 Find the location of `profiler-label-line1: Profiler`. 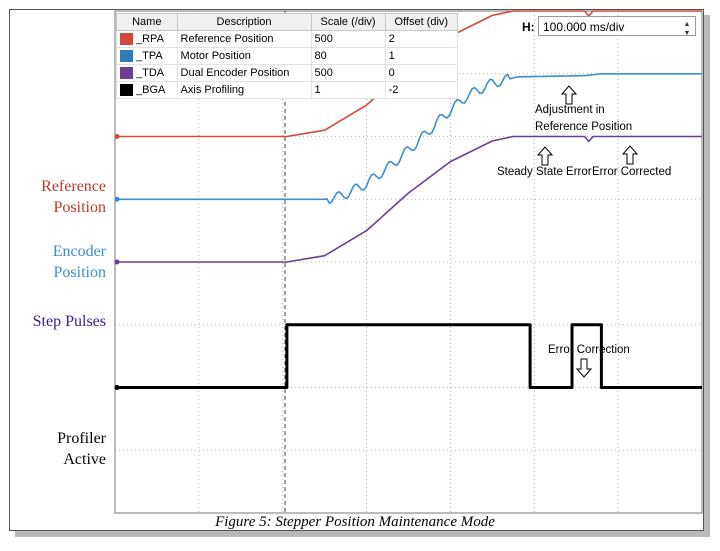

profiler-label-line1: Profiler is located at coordinates (81, 438).